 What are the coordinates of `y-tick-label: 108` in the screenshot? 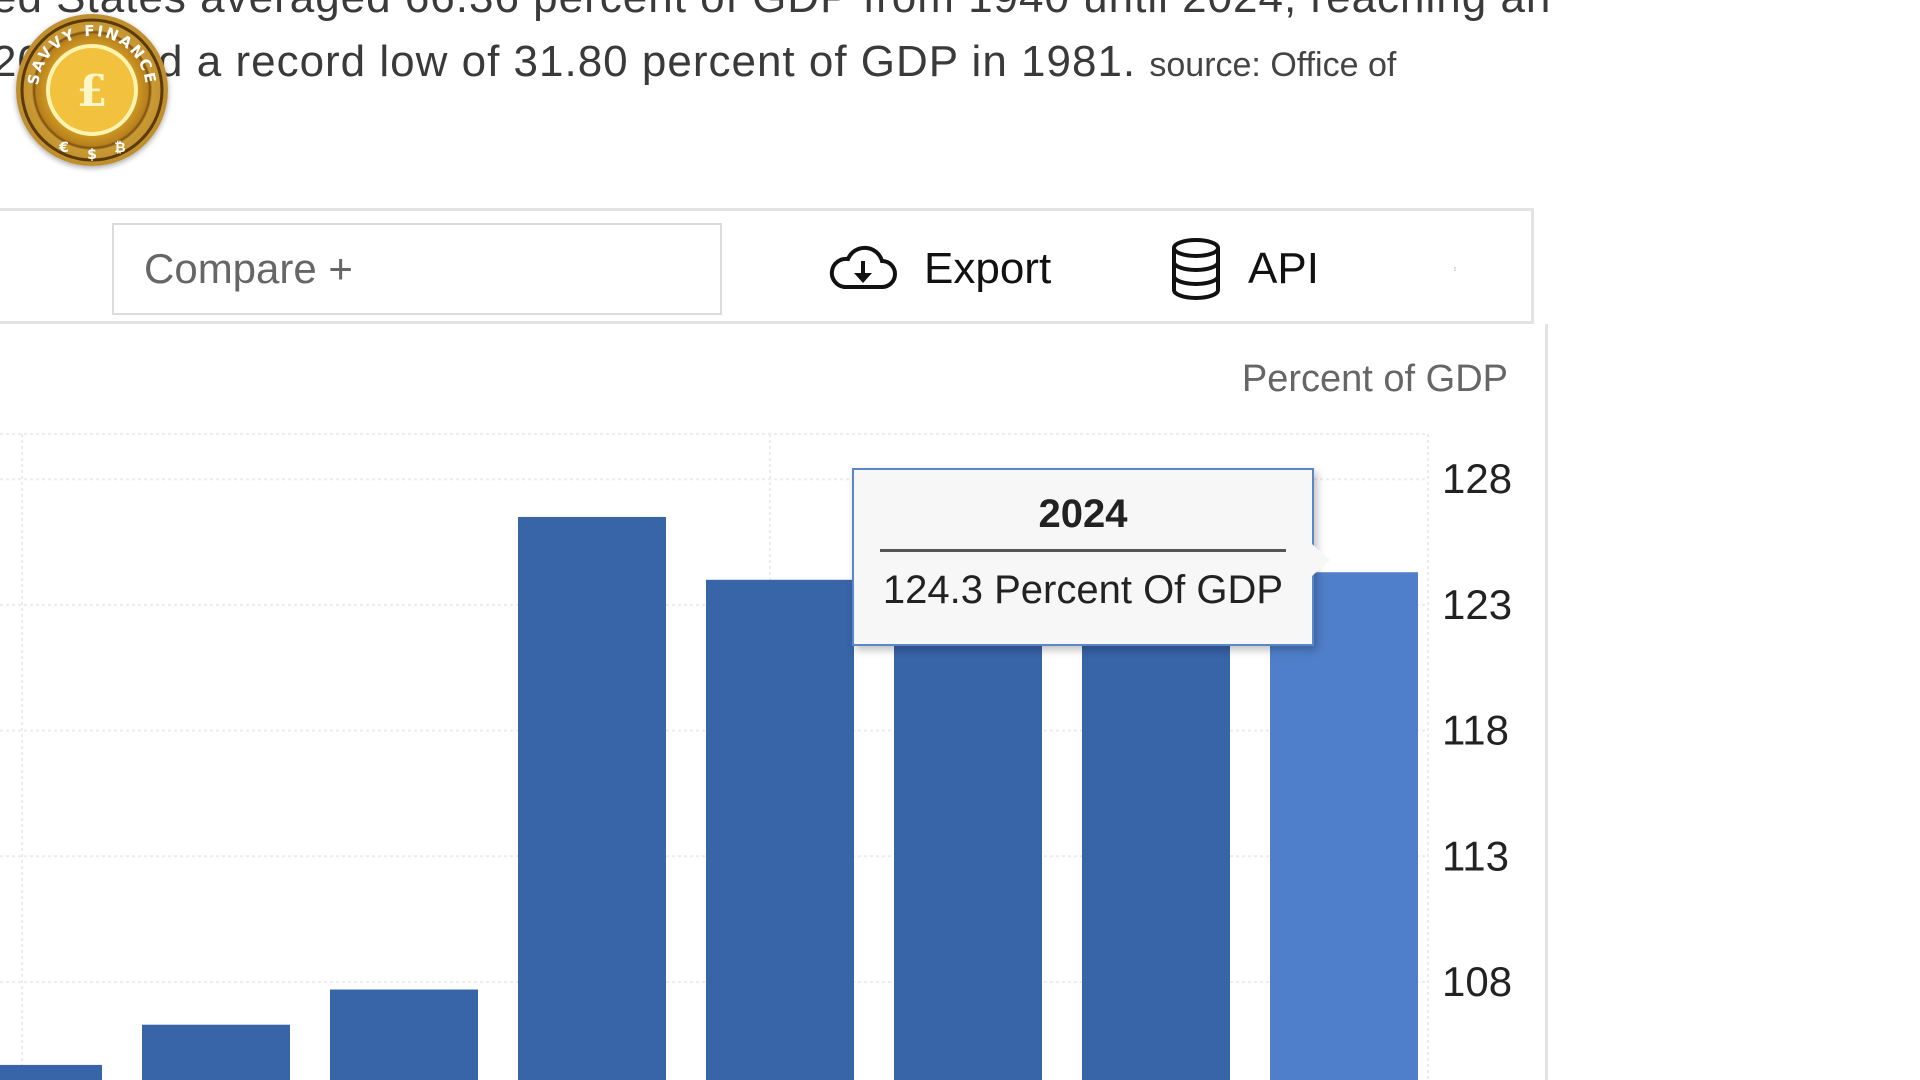 It's located at (1477, 981).